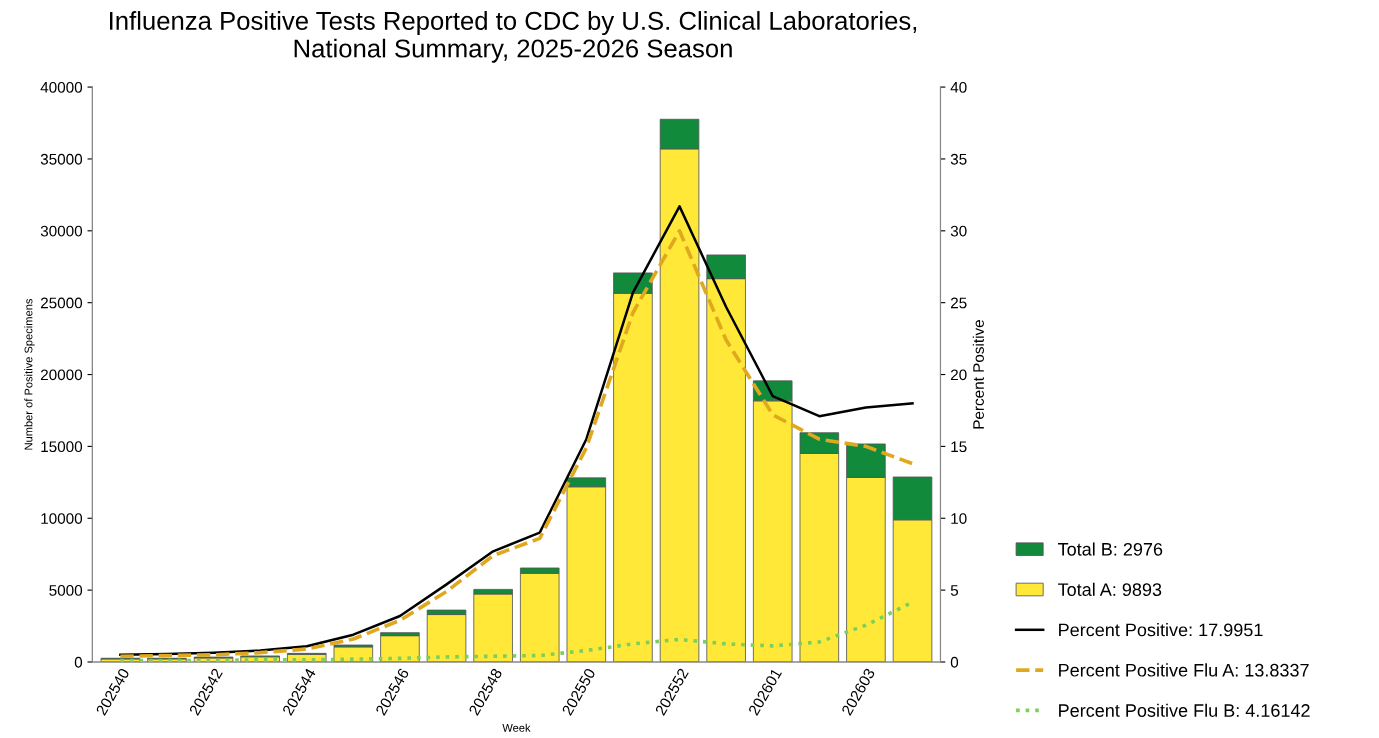 The width and height of the screenshot is (1379, 738). What do you see at coordinates (978, 374) in the screenshot?
I see `y2-axis-title: Percent Positive` at bounding box center [978, 374].